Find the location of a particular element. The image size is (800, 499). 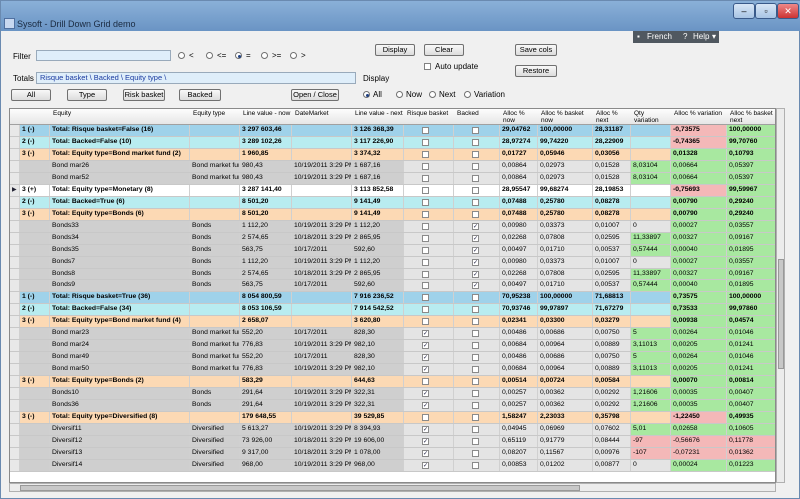

backed-checkbox: ✓ is located at coordinates (475, 262).